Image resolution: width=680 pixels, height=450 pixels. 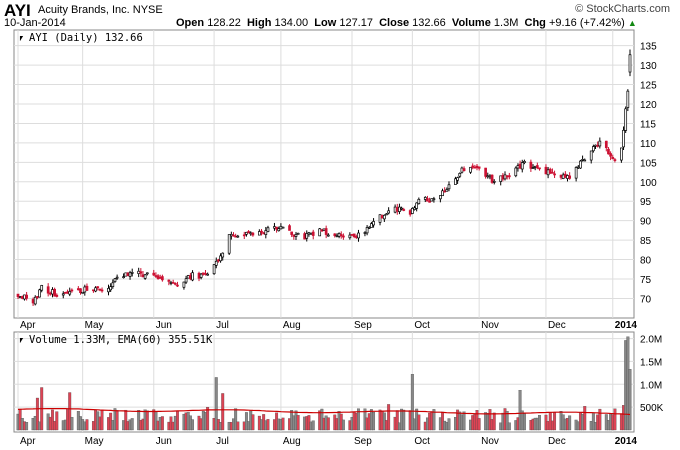 I want to click on x-tick-label: Sep, so click(x=363, y=441).